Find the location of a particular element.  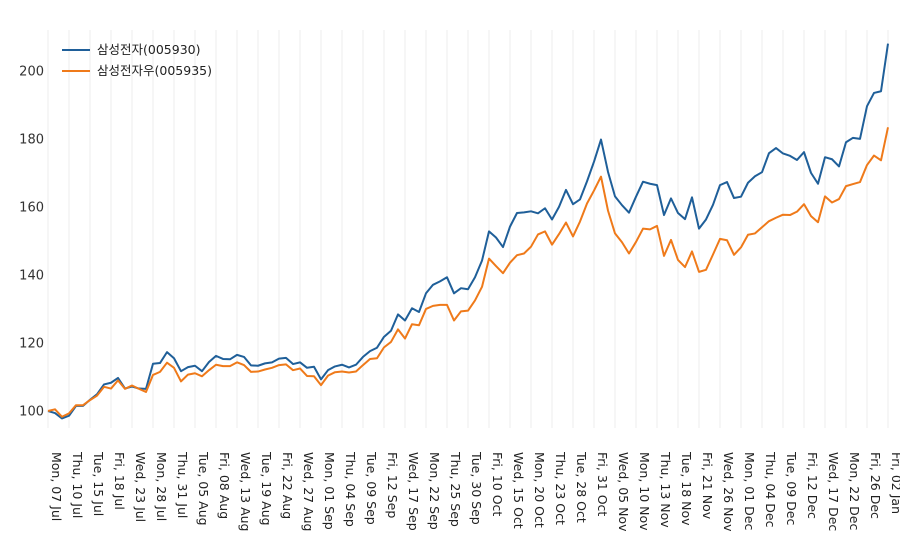

x-tick-label: Wed, 23 Jul is located at coordinates (140, 487).